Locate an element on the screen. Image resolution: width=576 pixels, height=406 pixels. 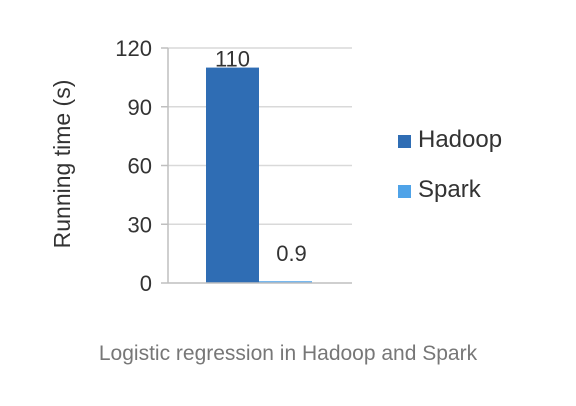
data-label-hadoop: 110 is located at coordinates (232, 59).